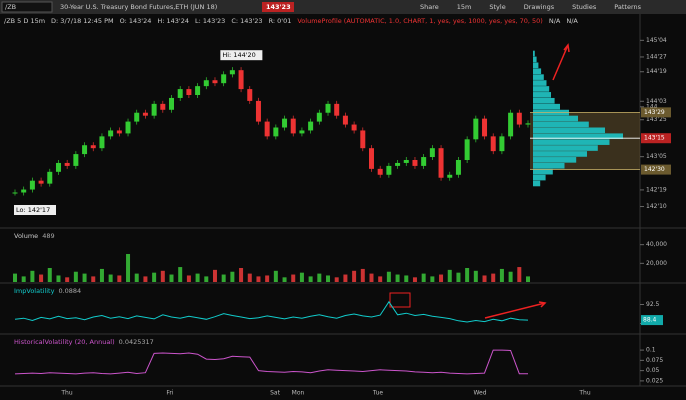 Image resolution: width=686 pixels, height=400 pixels. I want to click on level-label: 143'15, so click(654, 138).